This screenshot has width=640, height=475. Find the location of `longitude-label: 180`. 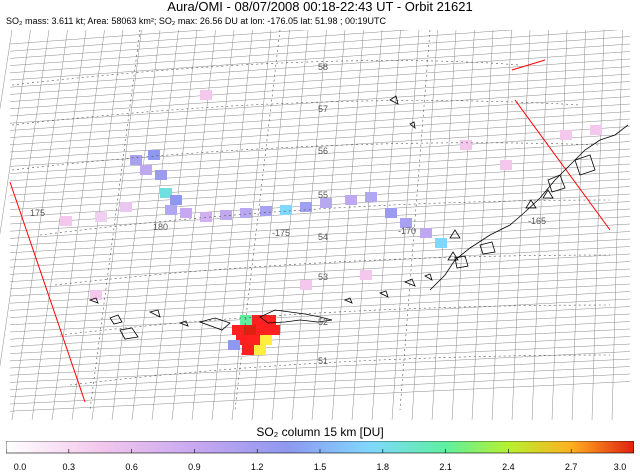

longitude-label: 180 is located at coordinates (160, 227).